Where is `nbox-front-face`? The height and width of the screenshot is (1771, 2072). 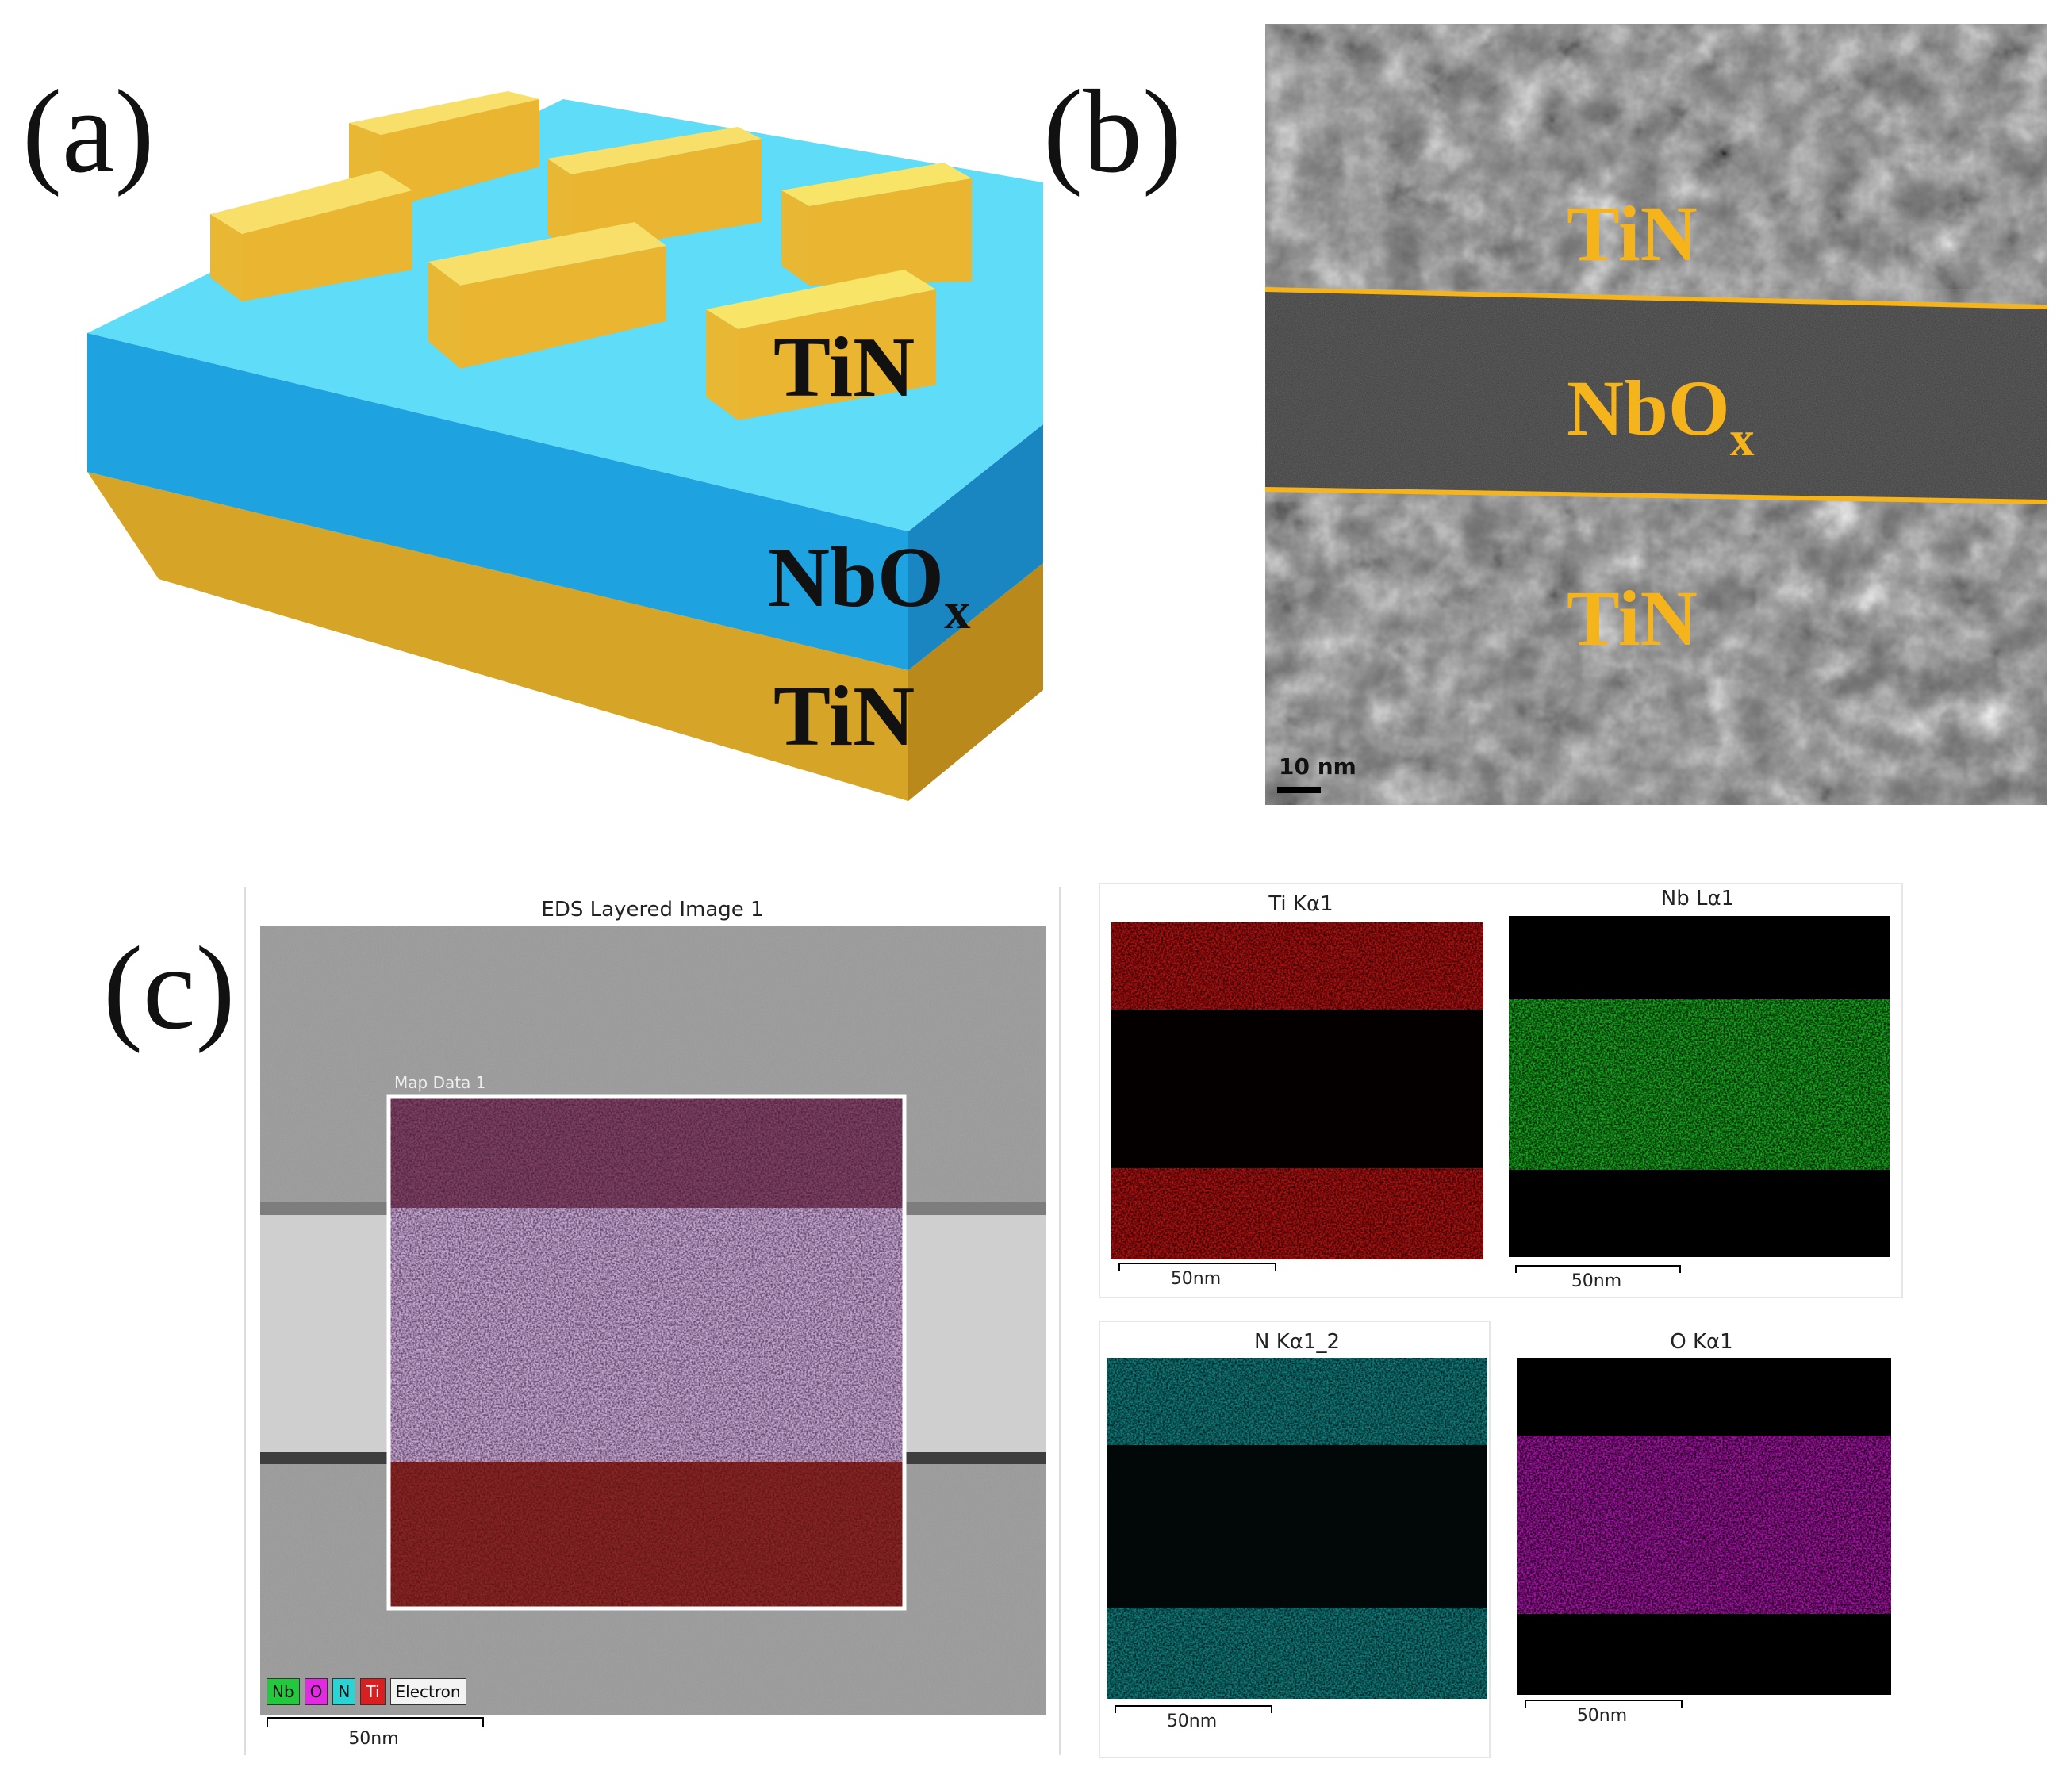
nbox-front-face is located at coordinates (497, 501).